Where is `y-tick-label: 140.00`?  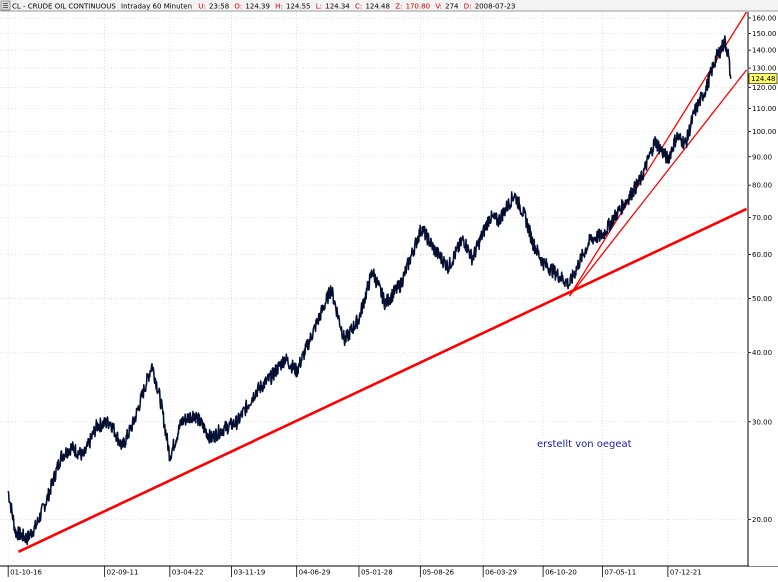 y-tick-label: 140.00 is located at coordinates (764, 51).